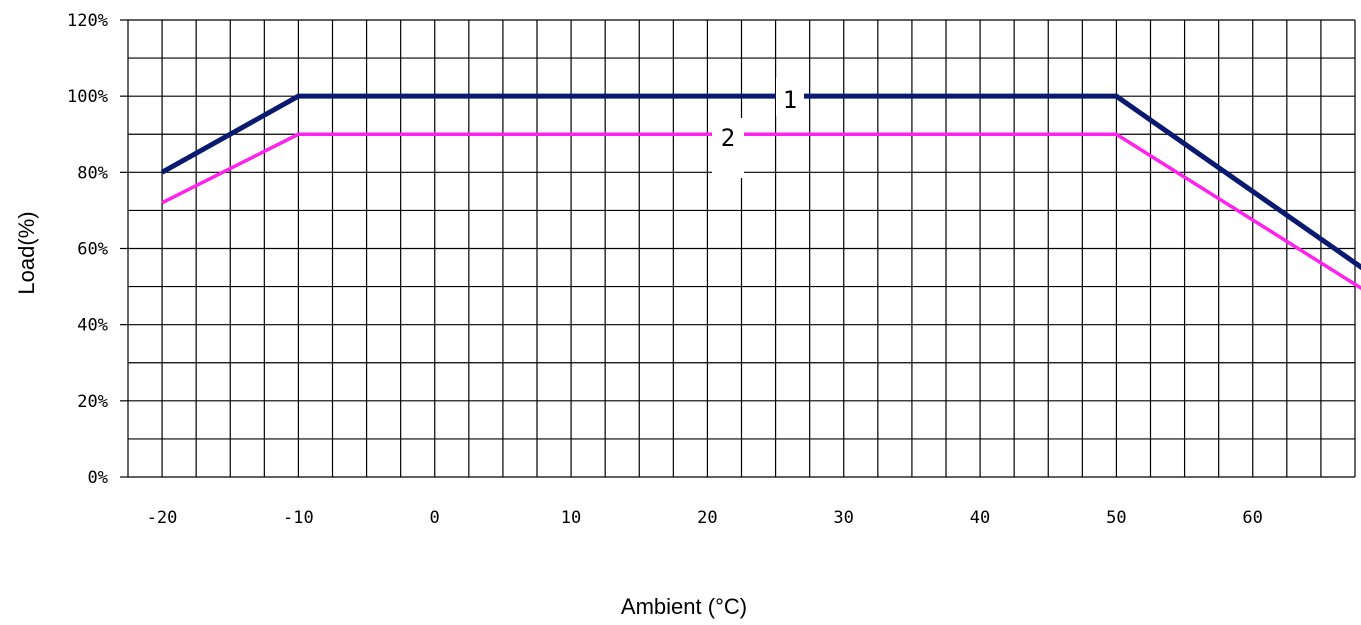  What do you see at coordinates (92, 402) in the screenshot?
I see `y-tick-label: 20%` at bounding box center [92, 402].